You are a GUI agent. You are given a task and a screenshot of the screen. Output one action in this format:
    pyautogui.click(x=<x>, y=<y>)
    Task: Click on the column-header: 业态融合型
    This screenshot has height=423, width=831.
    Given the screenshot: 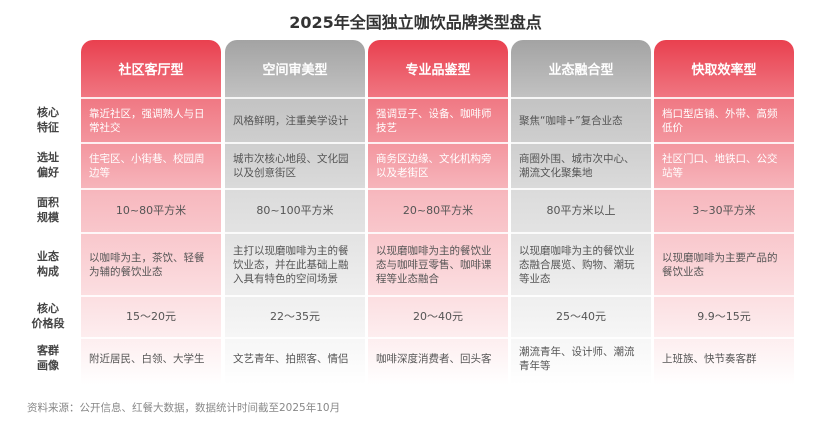 What is the action you would take?
    pyautogui.click(x=581, y=70)
    